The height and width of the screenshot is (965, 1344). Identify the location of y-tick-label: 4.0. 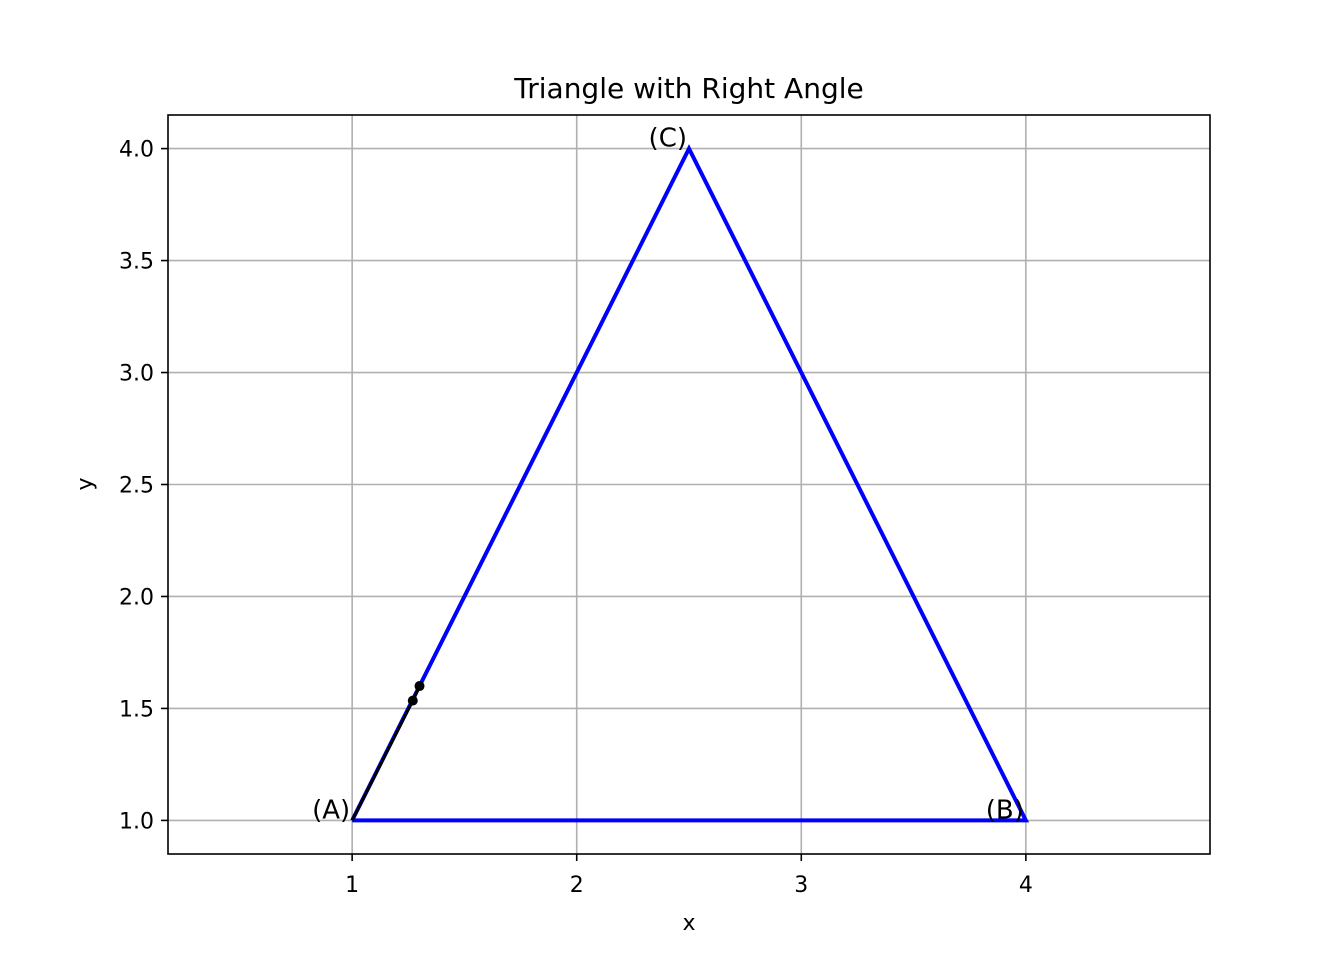
(136, 150).